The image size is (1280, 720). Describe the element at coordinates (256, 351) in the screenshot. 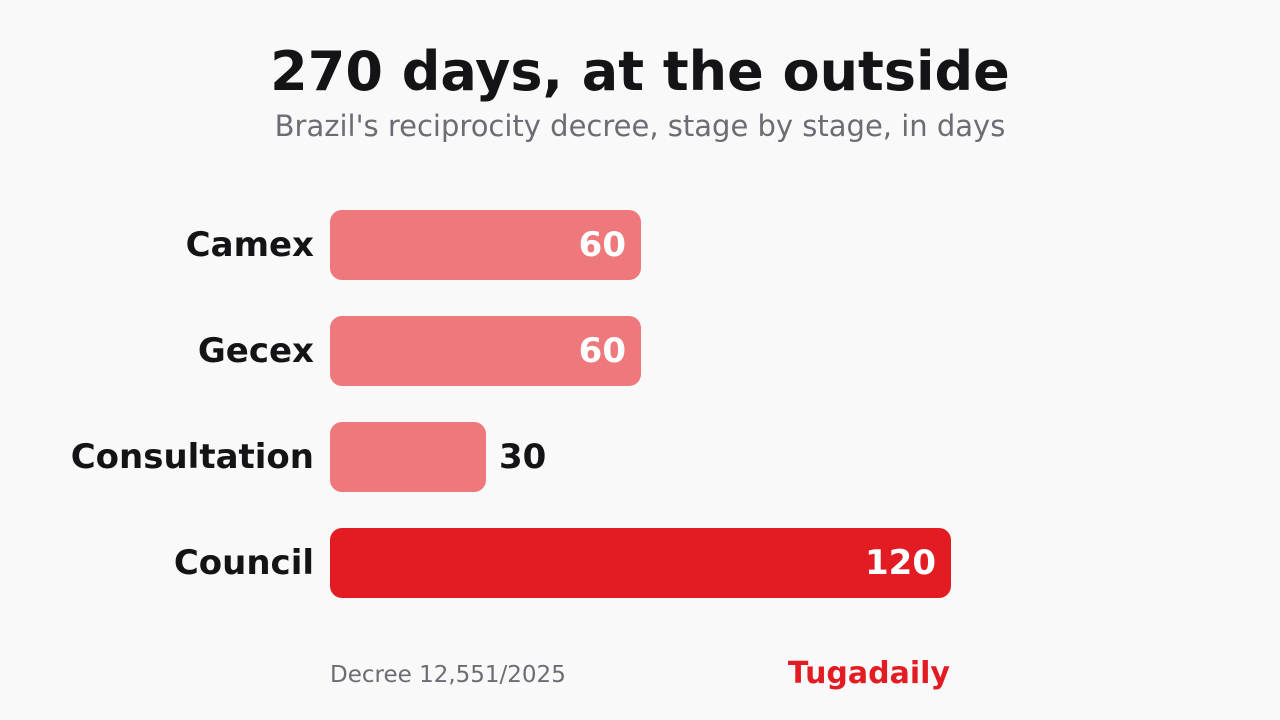

I see `category-label: Gecex` at that location.